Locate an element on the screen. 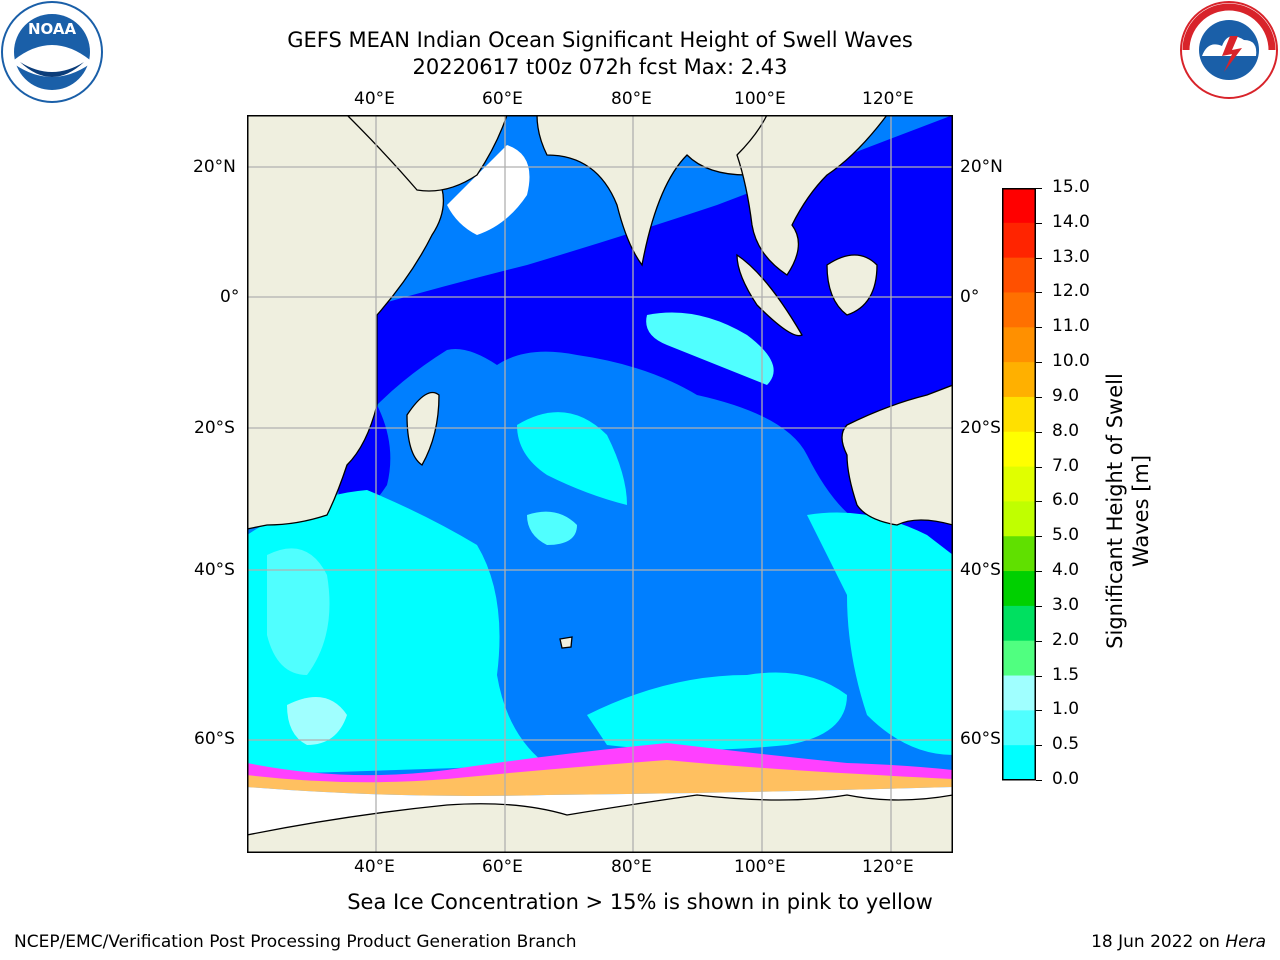  colorbar-tick-label: 2.0 is located at coordinates (1066, 639).